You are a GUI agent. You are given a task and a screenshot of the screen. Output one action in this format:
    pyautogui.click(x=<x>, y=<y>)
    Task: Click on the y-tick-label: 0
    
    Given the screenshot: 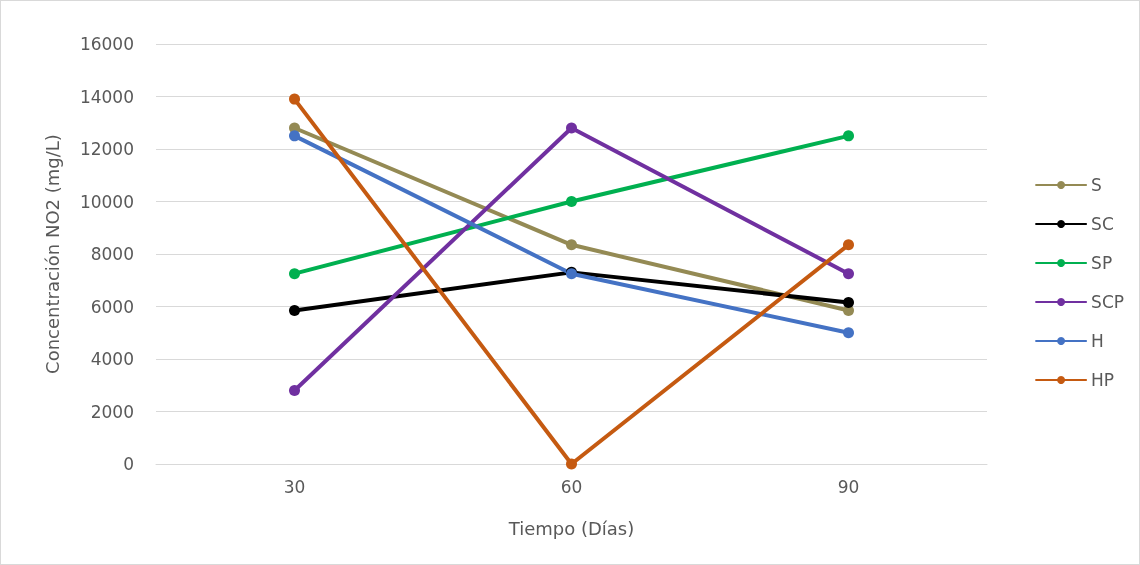 What is the action you would take?
    pyautogui.click(x=128, y=464)
    